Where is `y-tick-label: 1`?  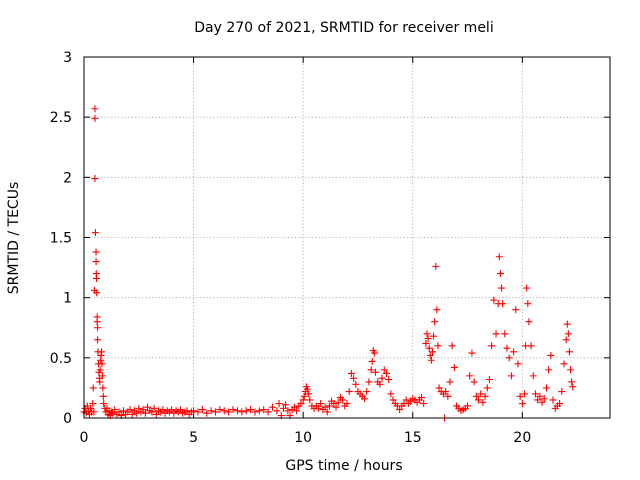 y-tick-label: 1 is located at coordinates (67, 299).